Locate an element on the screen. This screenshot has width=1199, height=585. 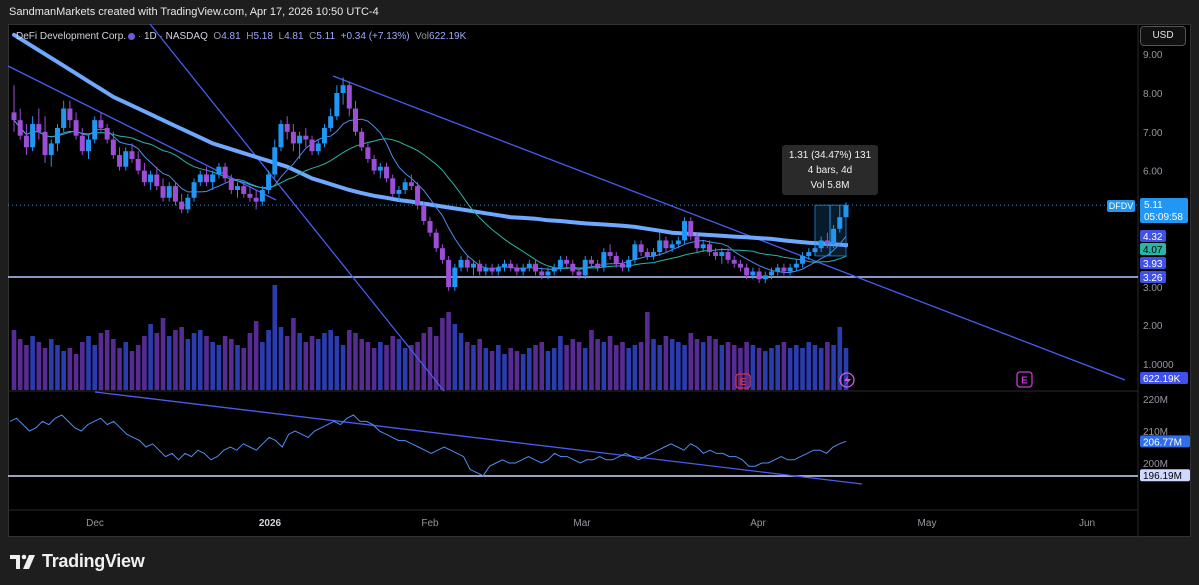
footer is located at coordinates (599, 562).